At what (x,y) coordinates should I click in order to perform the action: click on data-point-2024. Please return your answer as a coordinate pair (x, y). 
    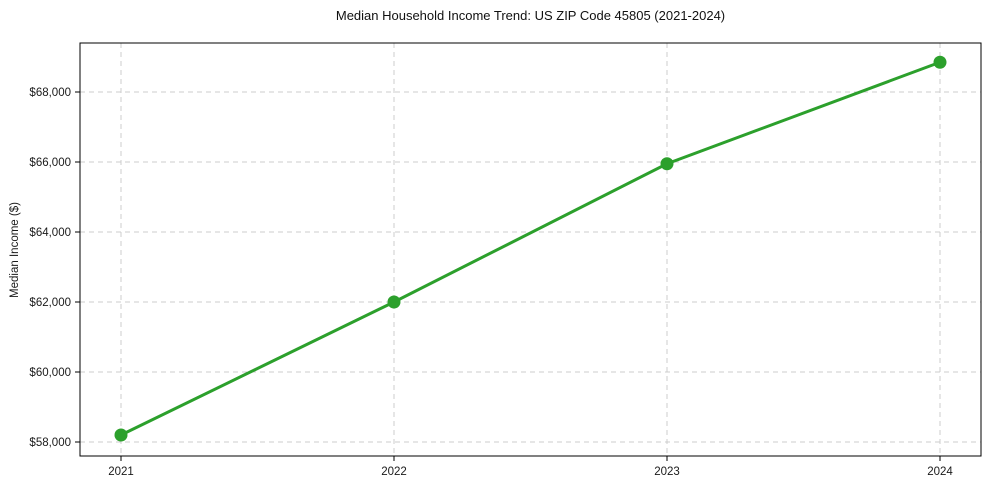
    Looking at the image, I should click on (940, 62).